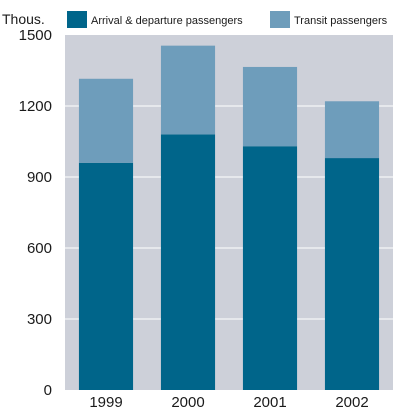  Describe the element at coordinates (352, 274) in the screenshot. I see `bar-2002-arrival-departure` at that location.